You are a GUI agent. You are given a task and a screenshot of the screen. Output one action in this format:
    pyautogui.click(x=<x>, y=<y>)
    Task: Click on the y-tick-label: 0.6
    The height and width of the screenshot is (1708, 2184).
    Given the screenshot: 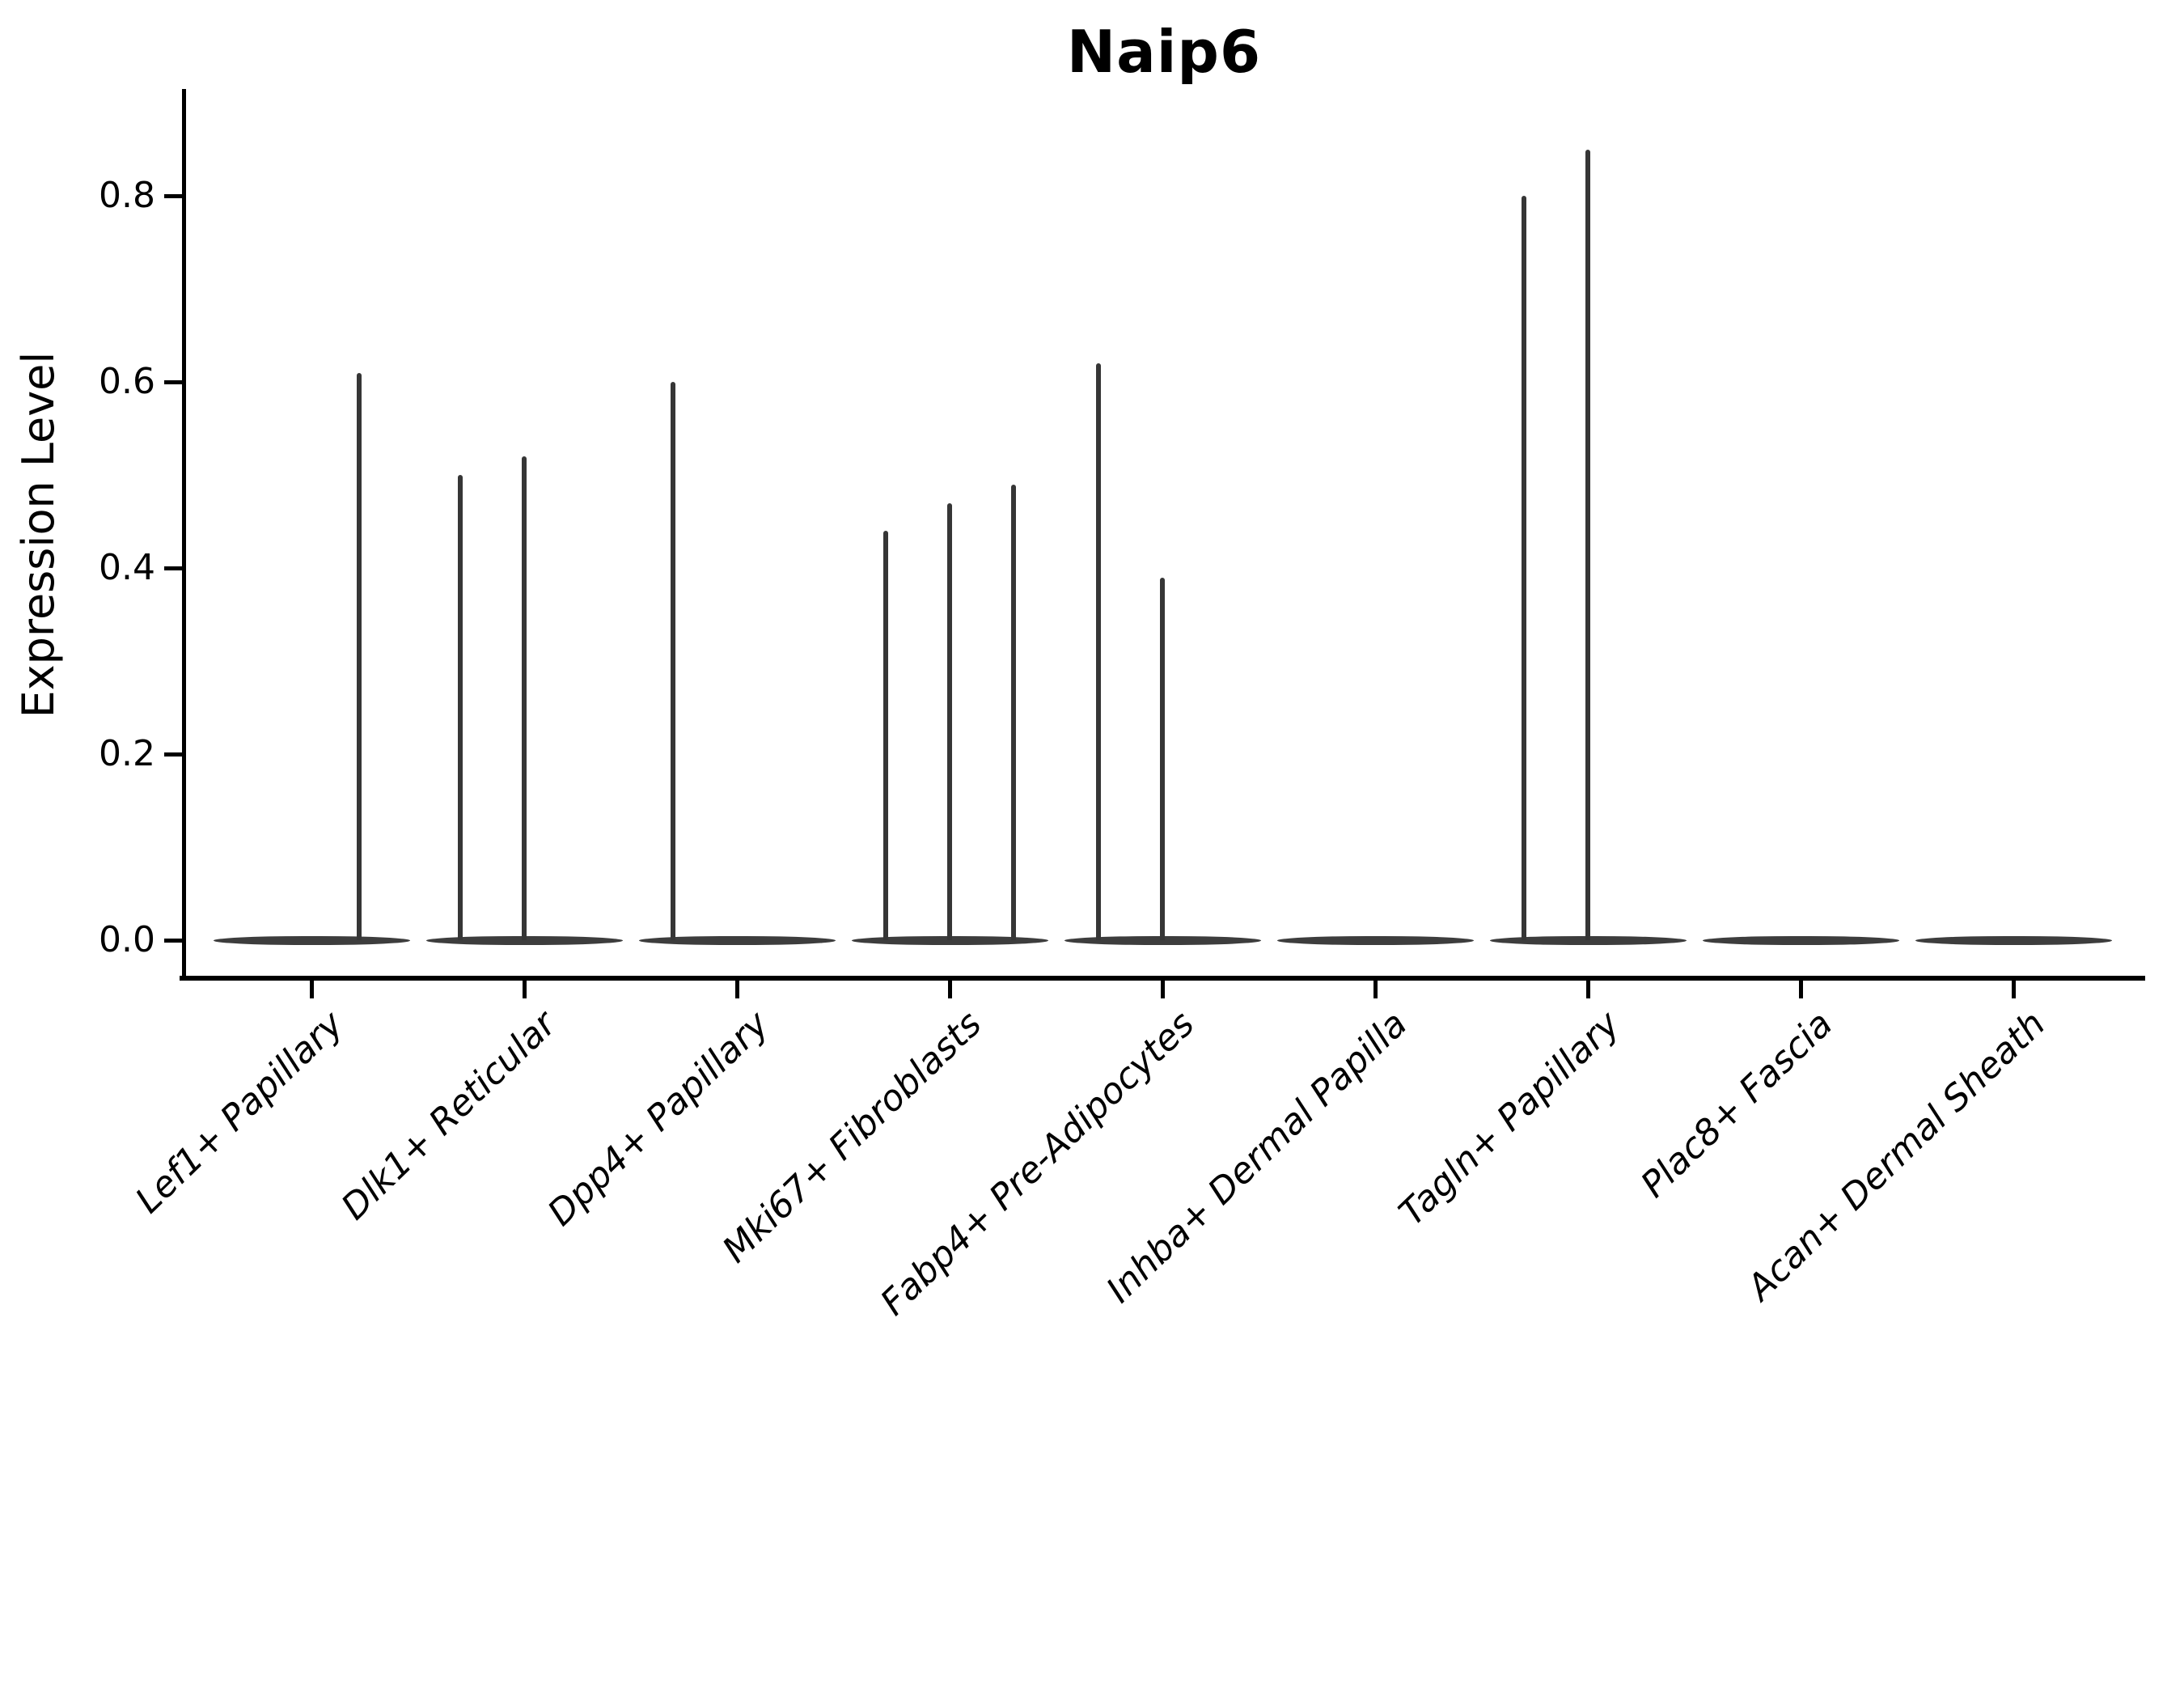 What is the action you would take?
    pyautogui.click(x=127, y=381)
    